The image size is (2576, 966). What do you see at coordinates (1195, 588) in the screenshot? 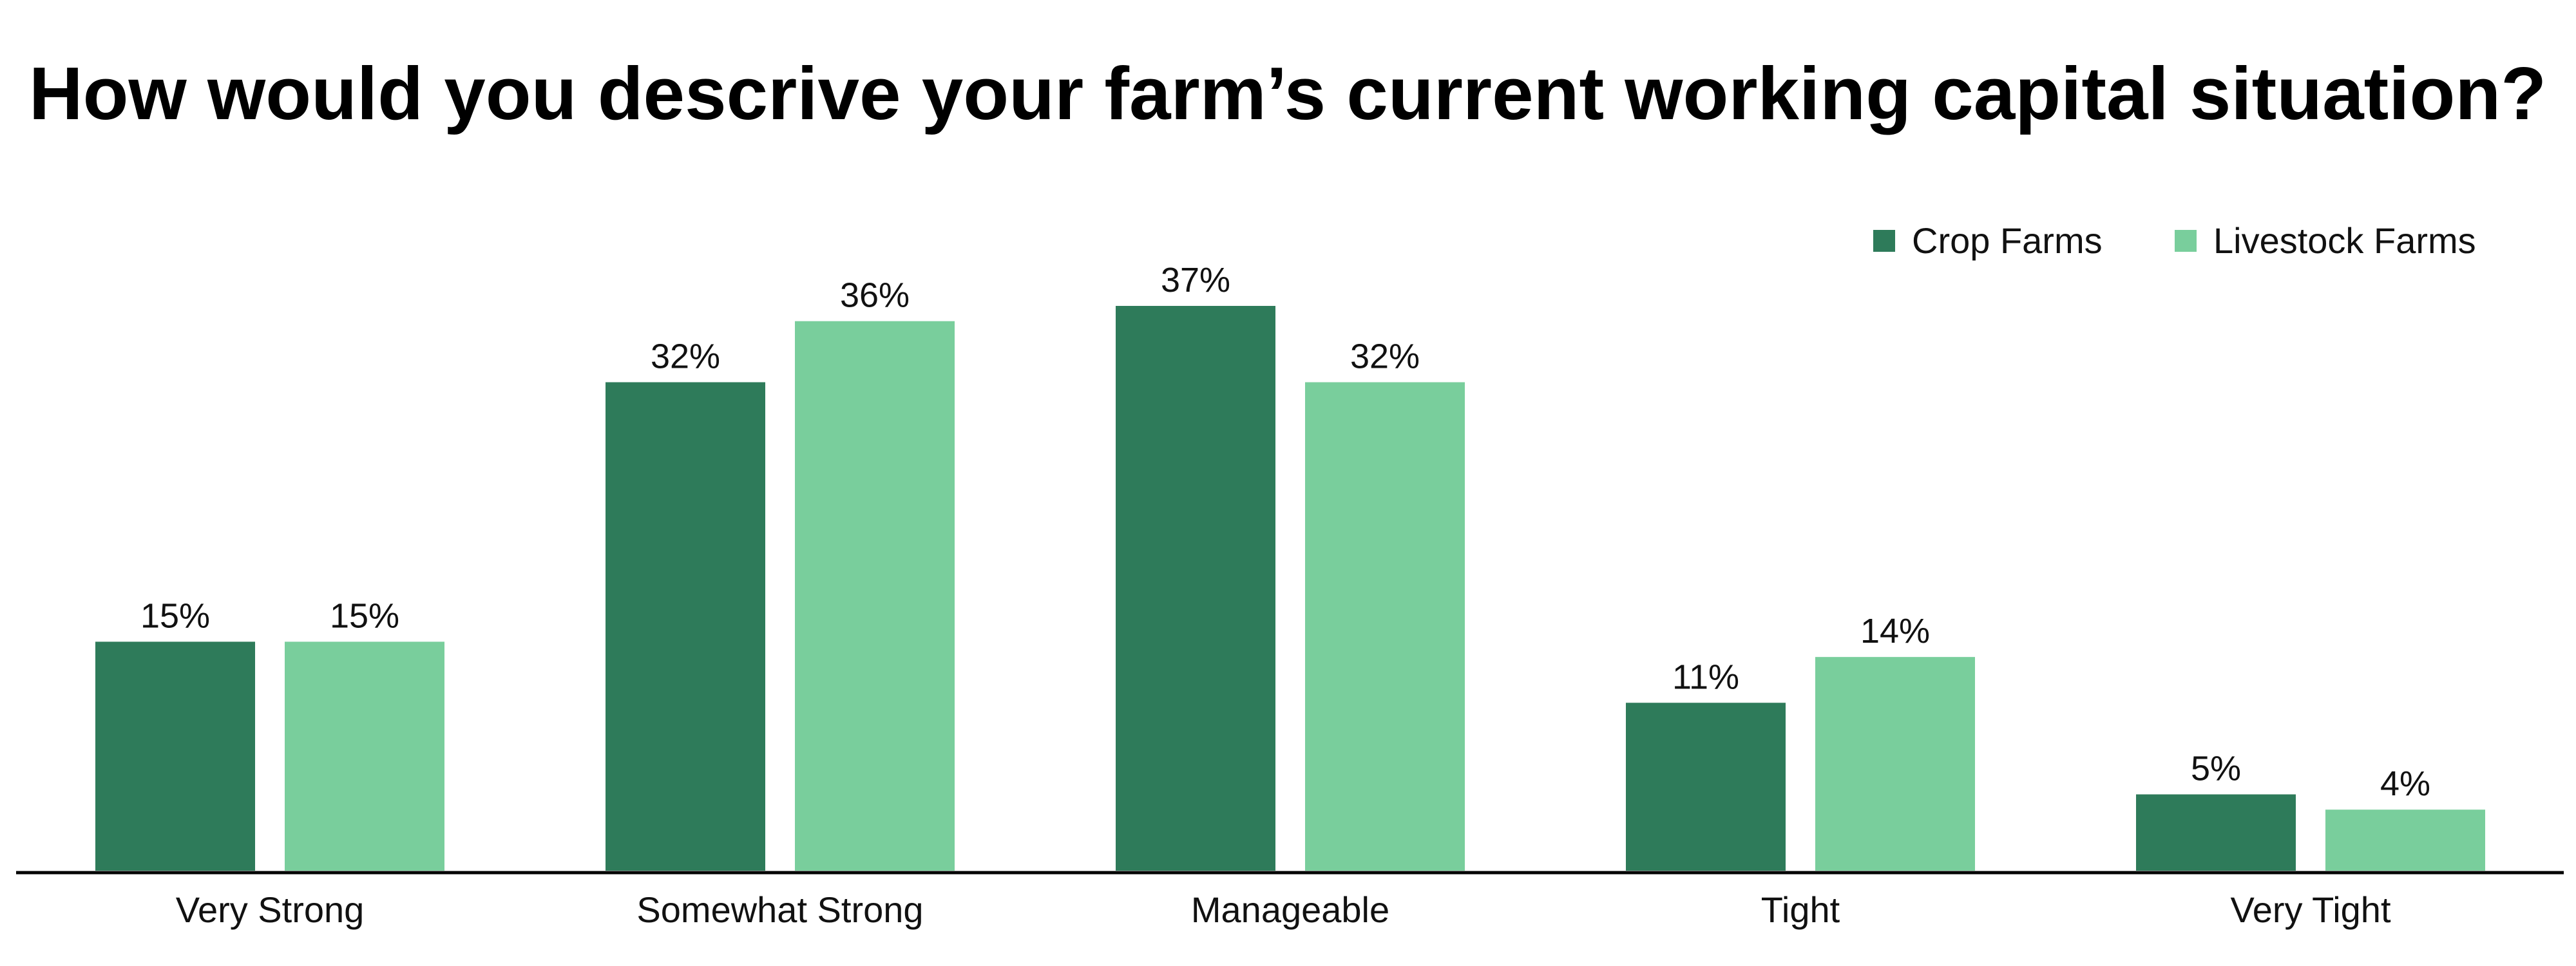
I see `bar-crop-farms-manageable` at bounding box center [1195, 588].